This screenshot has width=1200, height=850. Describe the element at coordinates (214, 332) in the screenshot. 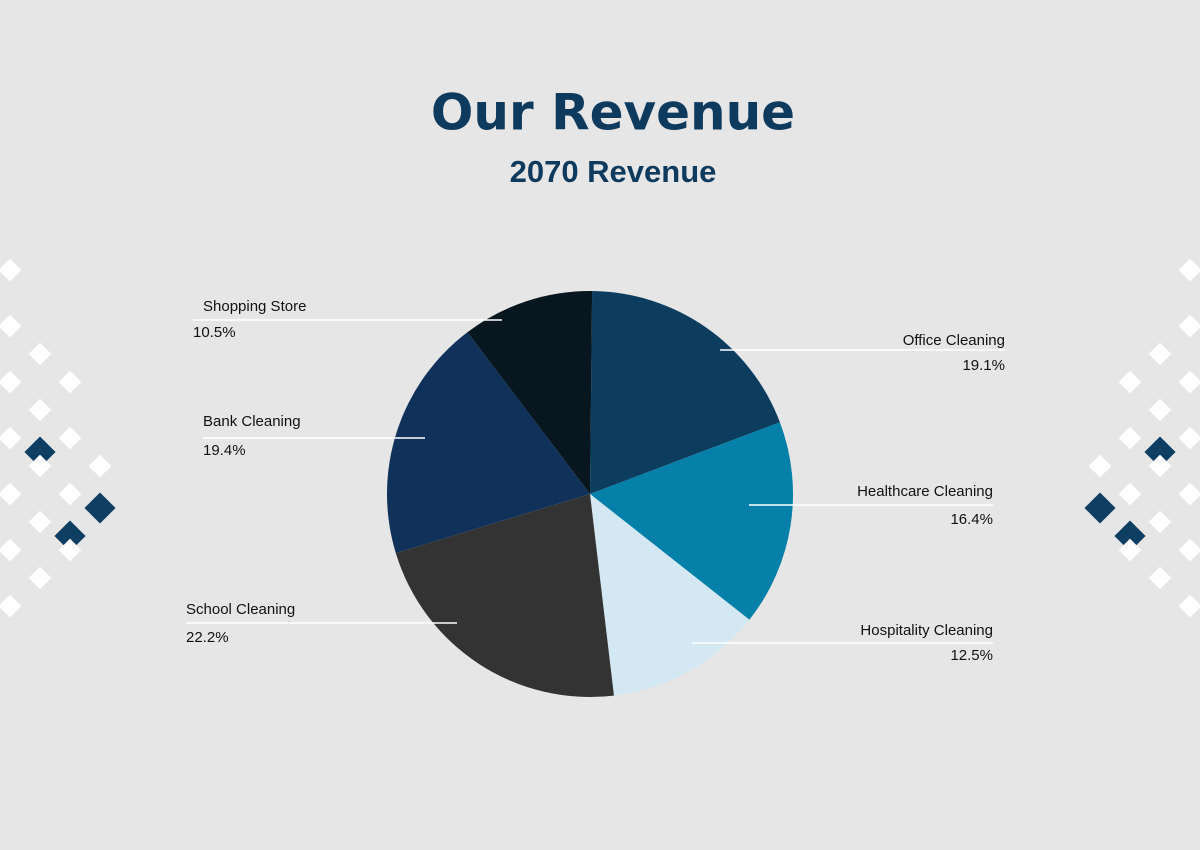

I see `slice-value: 10.5%` at that location.